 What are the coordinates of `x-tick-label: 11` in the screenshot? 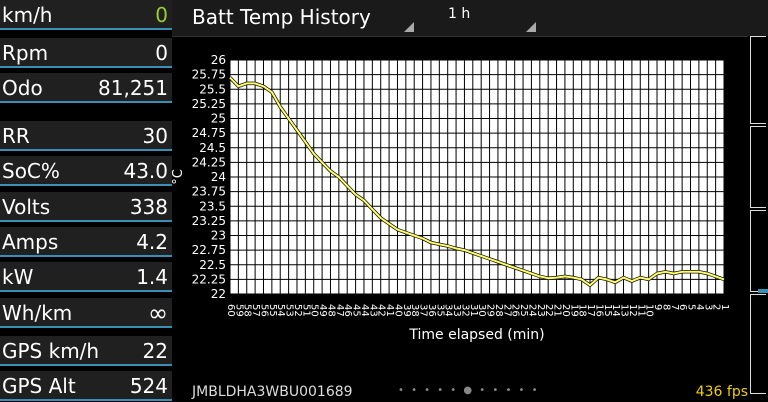 It's located at (640, 310).